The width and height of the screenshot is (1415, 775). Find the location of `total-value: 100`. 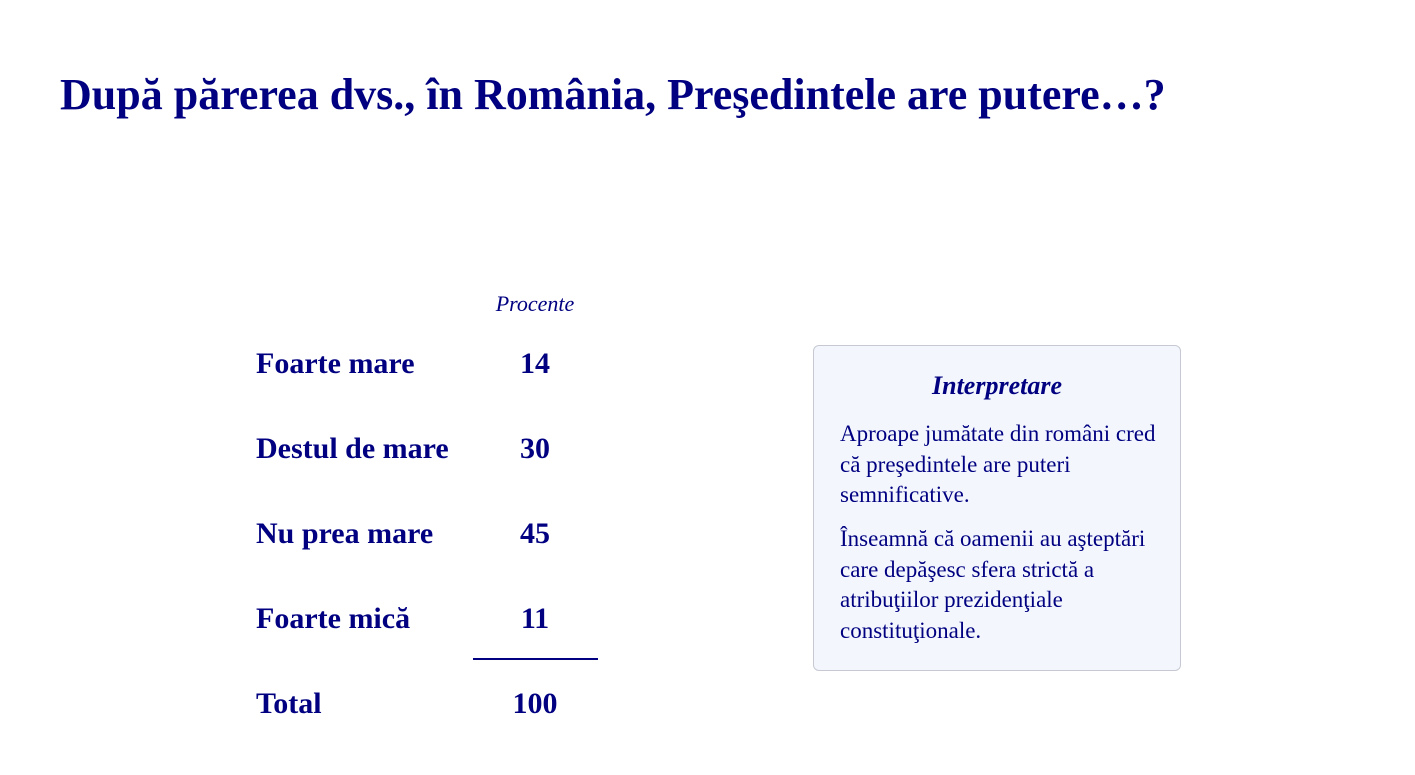

total-value: 100 is located at coordinates (535, 703).